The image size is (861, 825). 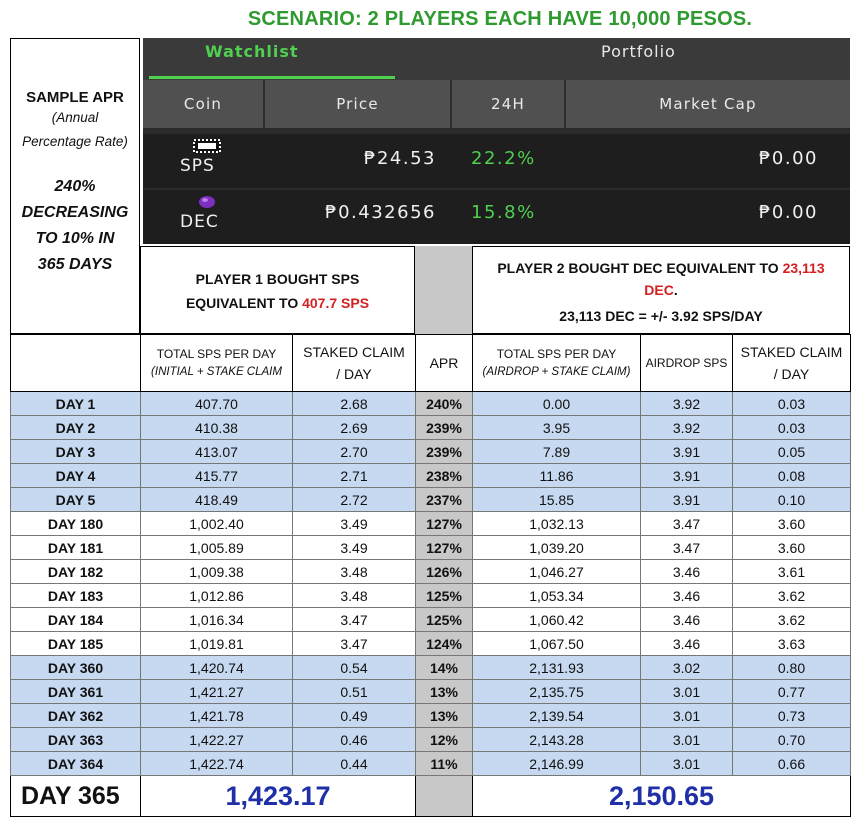 What do you see at coordinates (75, 403) in the screenshot?
I see `row-day: DAY 1` at bounding box center [75, 403].